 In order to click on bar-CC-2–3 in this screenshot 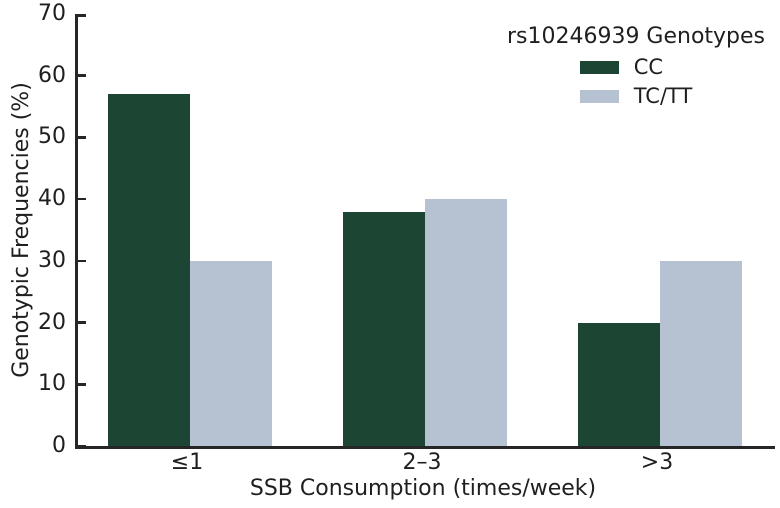, I will do `click(384, 328)`.